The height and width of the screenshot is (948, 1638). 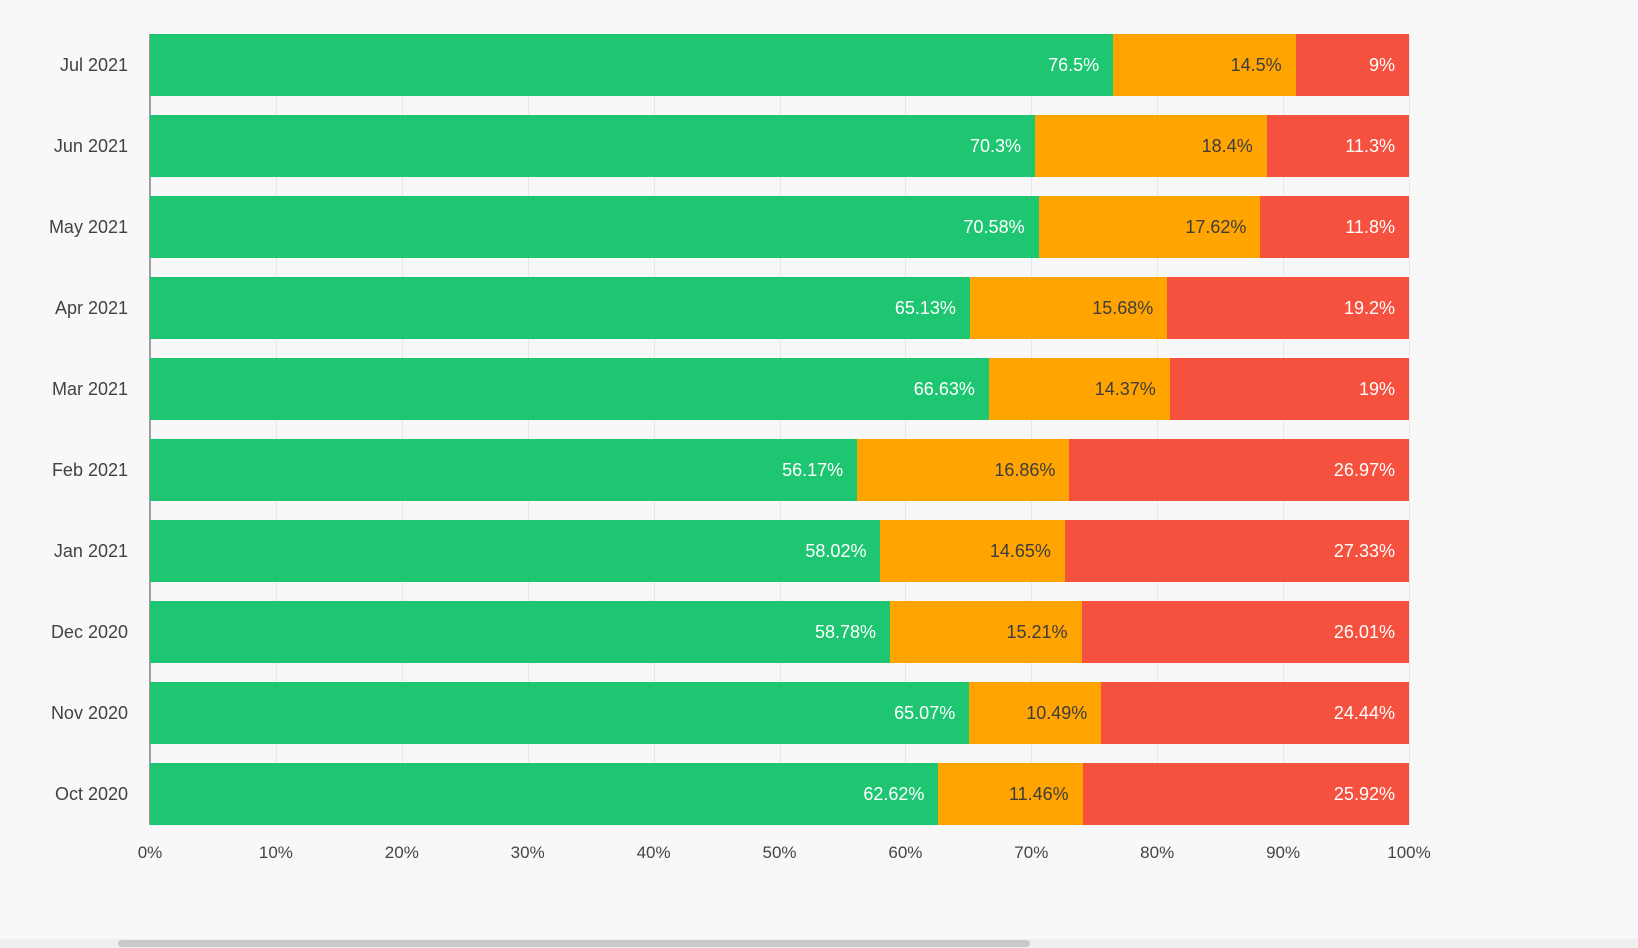 What do you see at coordinates (515, 551) in the screenshot?
I see `bar-segment-green: 58.02%` at bounding box center [515, 551].